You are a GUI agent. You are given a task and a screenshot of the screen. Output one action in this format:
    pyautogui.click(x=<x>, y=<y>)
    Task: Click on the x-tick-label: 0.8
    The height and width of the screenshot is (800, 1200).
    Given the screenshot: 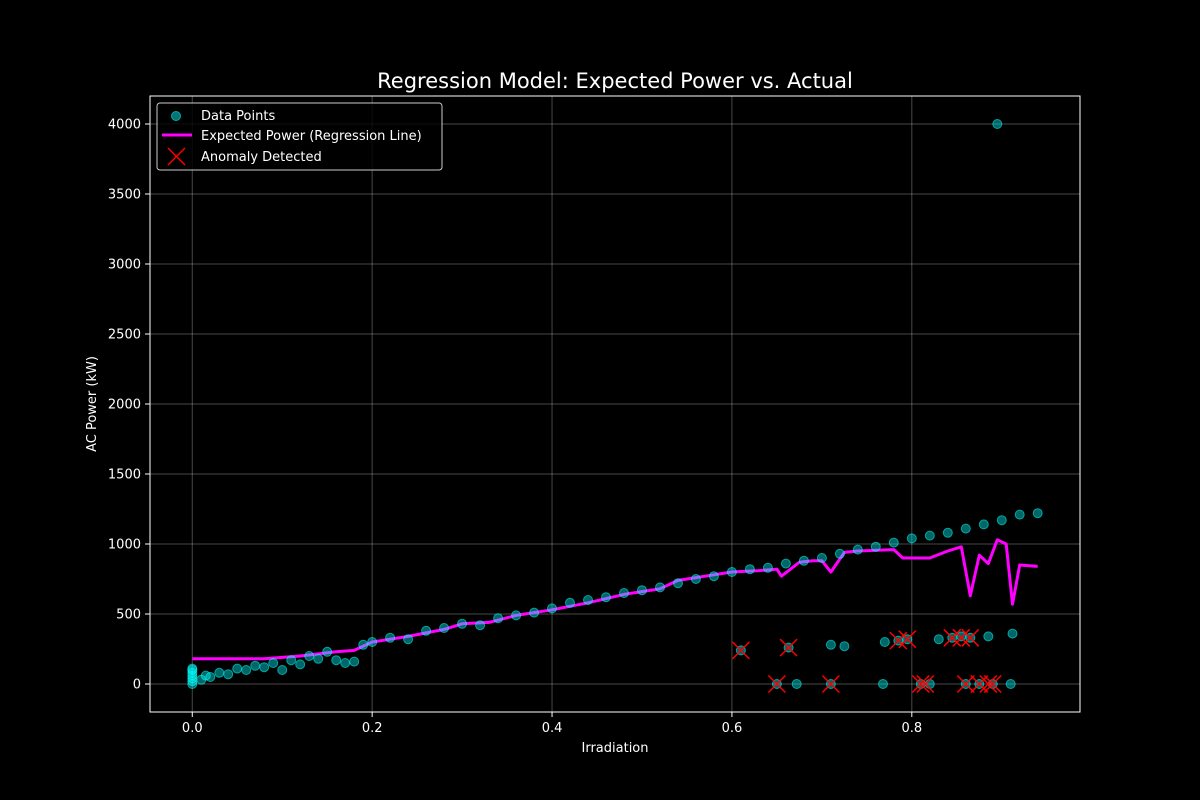 What is the action you would take?
    pyautogui.click(x=911, y=728)
    